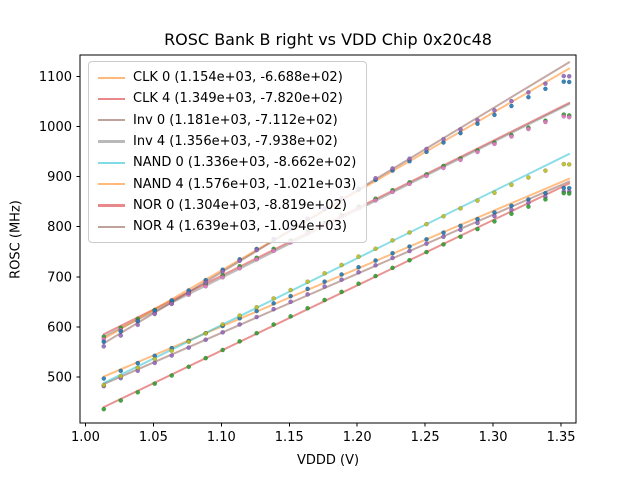 This screenshot has height=480, width=640. I want to click on legend-label: NAND 0 (1.336e+03, -8.662e+02), so click(245, 163).